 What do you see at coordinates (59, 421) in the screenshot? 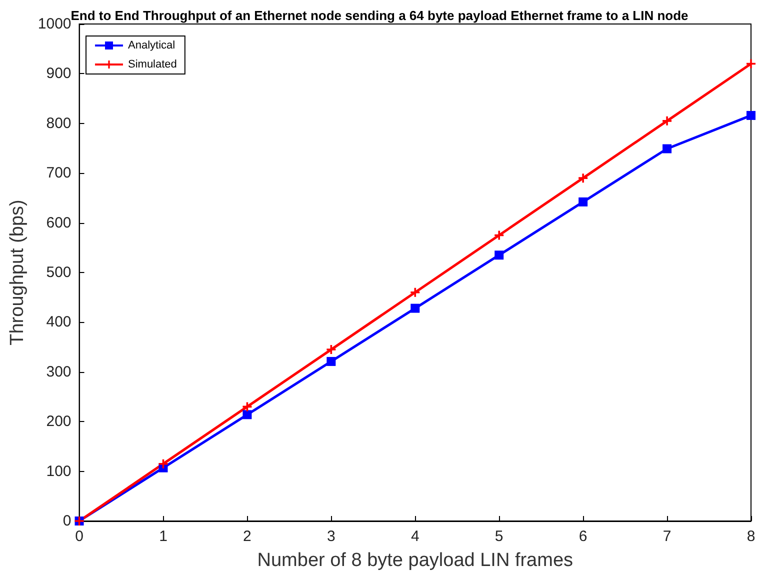
I see `y-tick-label: 200` at bounding box center [59, 421].